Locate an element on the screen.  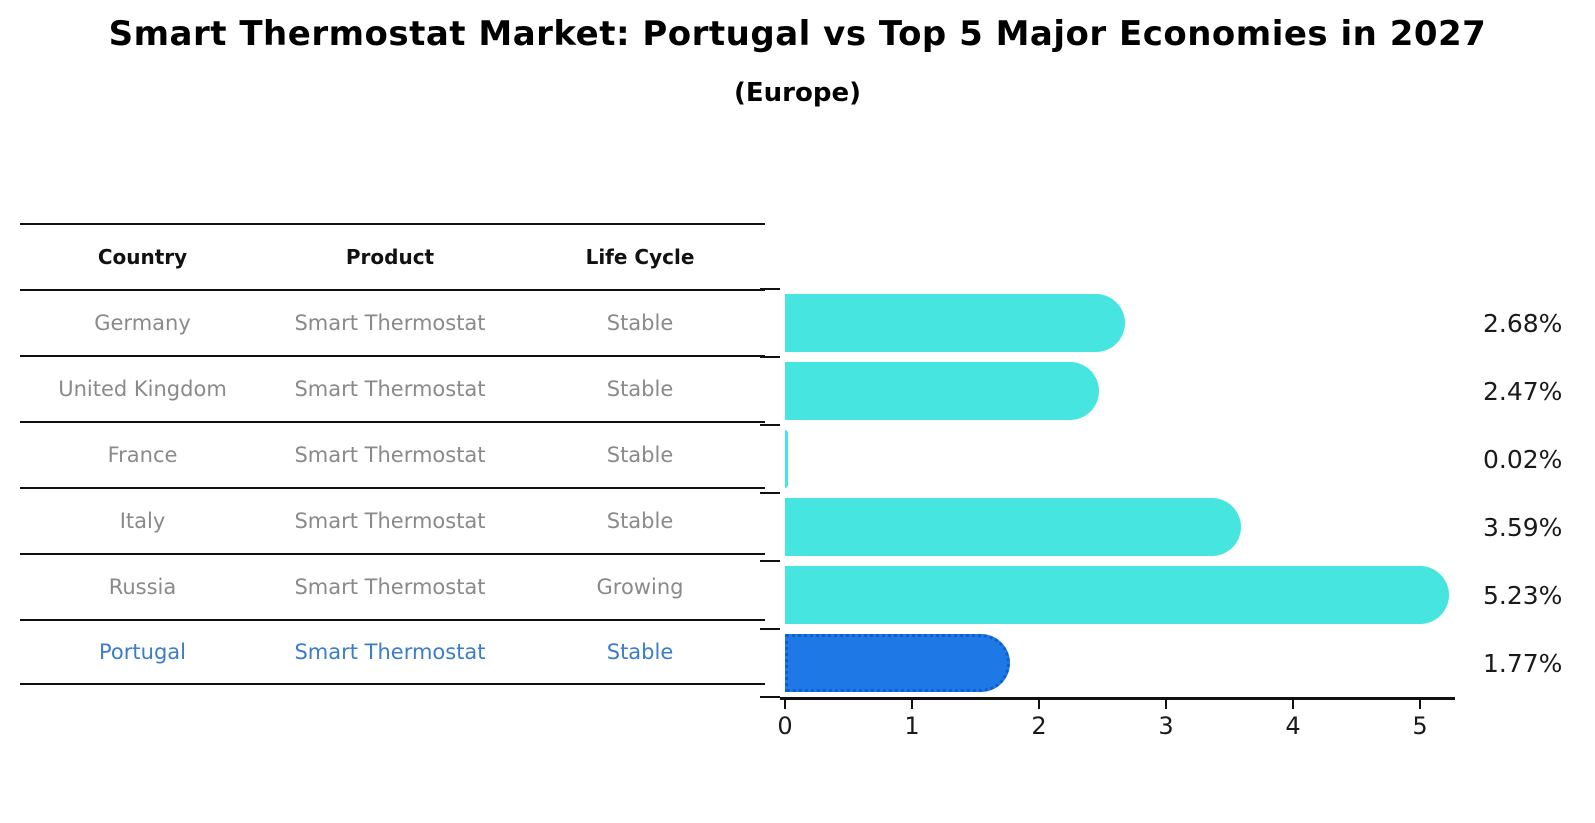
bar-row-italy is located at coordinates (1115, 527).